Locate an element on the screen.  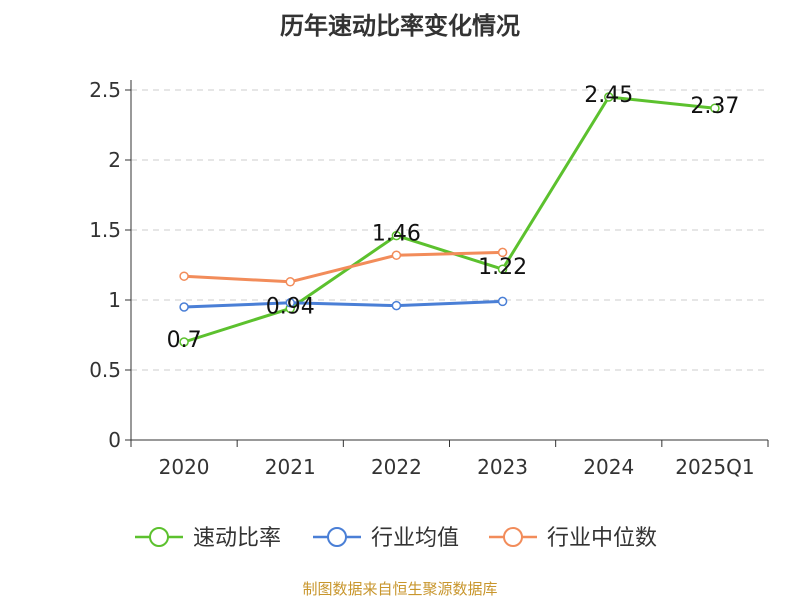
y-tick-label: 1.5 is located at coordinates (105, 230).